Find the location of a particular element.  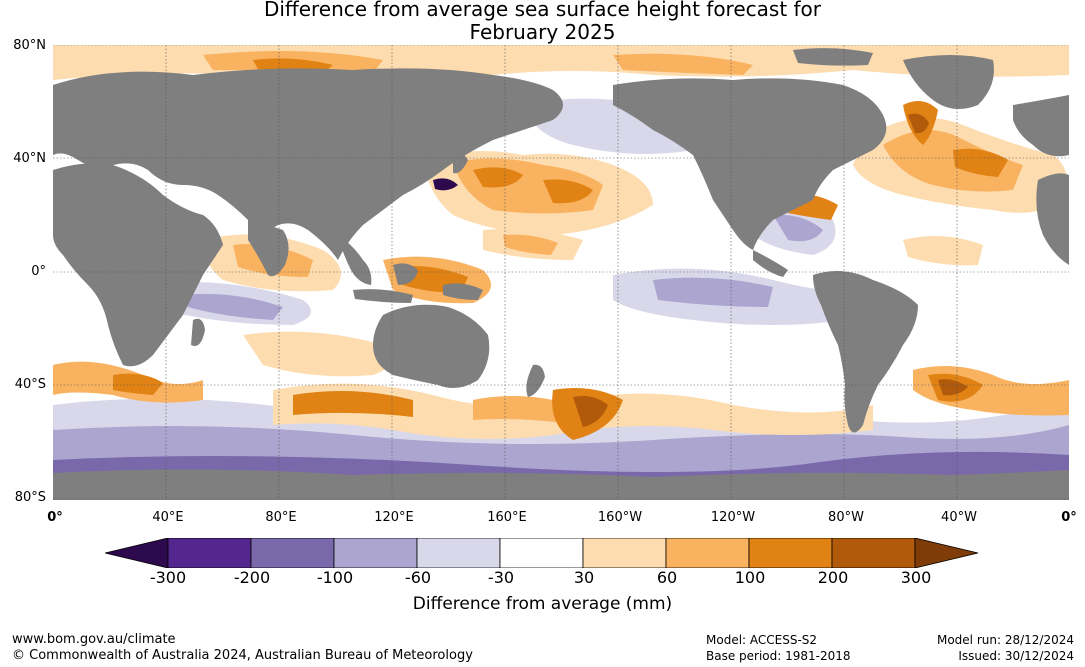

map-title-line-2: February 2025 is located at coordinates (542, 32).